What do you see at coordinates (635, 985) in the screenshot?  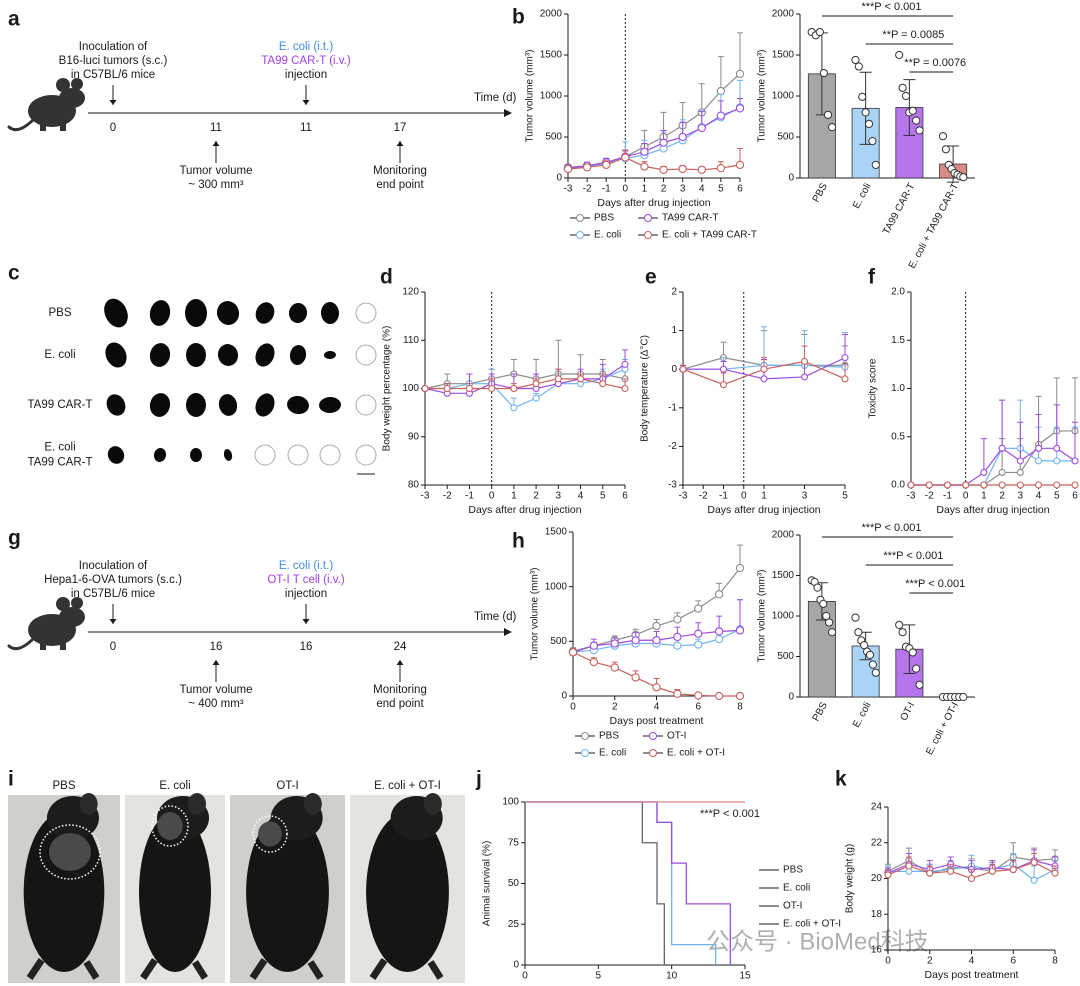 I see `x-axis-title: Days post treatment` at bounding box center [635, 985].